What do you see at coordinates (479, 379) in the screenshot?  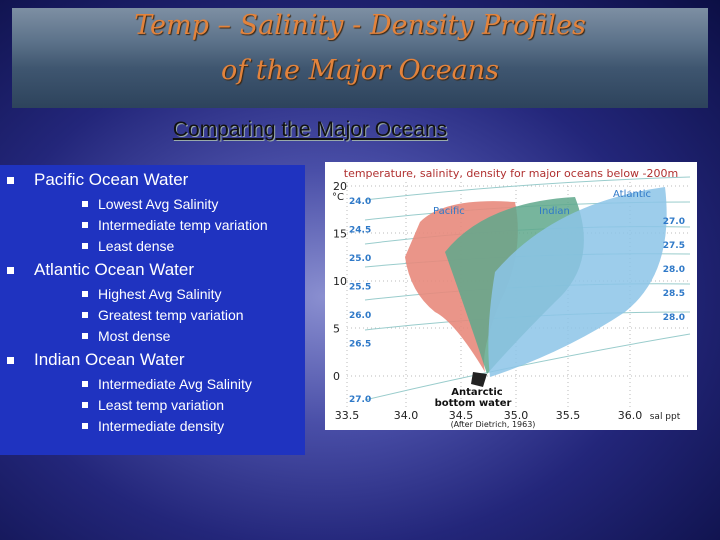 I see `bottom-water-mark` at bounding box center [479, 379].